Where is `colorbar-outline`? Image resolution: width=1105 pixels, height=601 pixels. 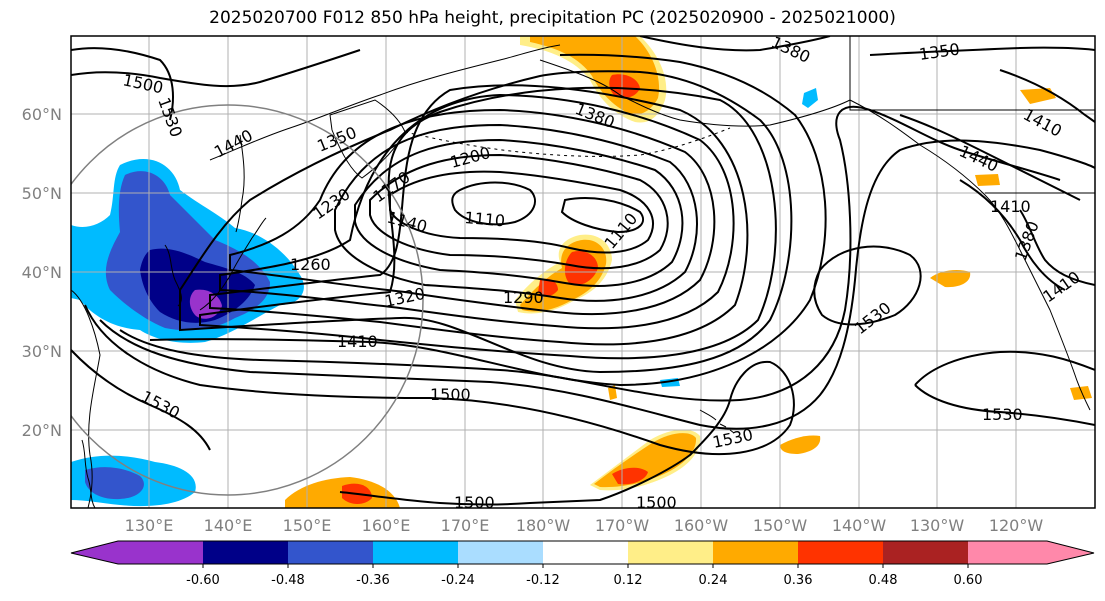 colorbar-outline is located at coordinates (582, 552).